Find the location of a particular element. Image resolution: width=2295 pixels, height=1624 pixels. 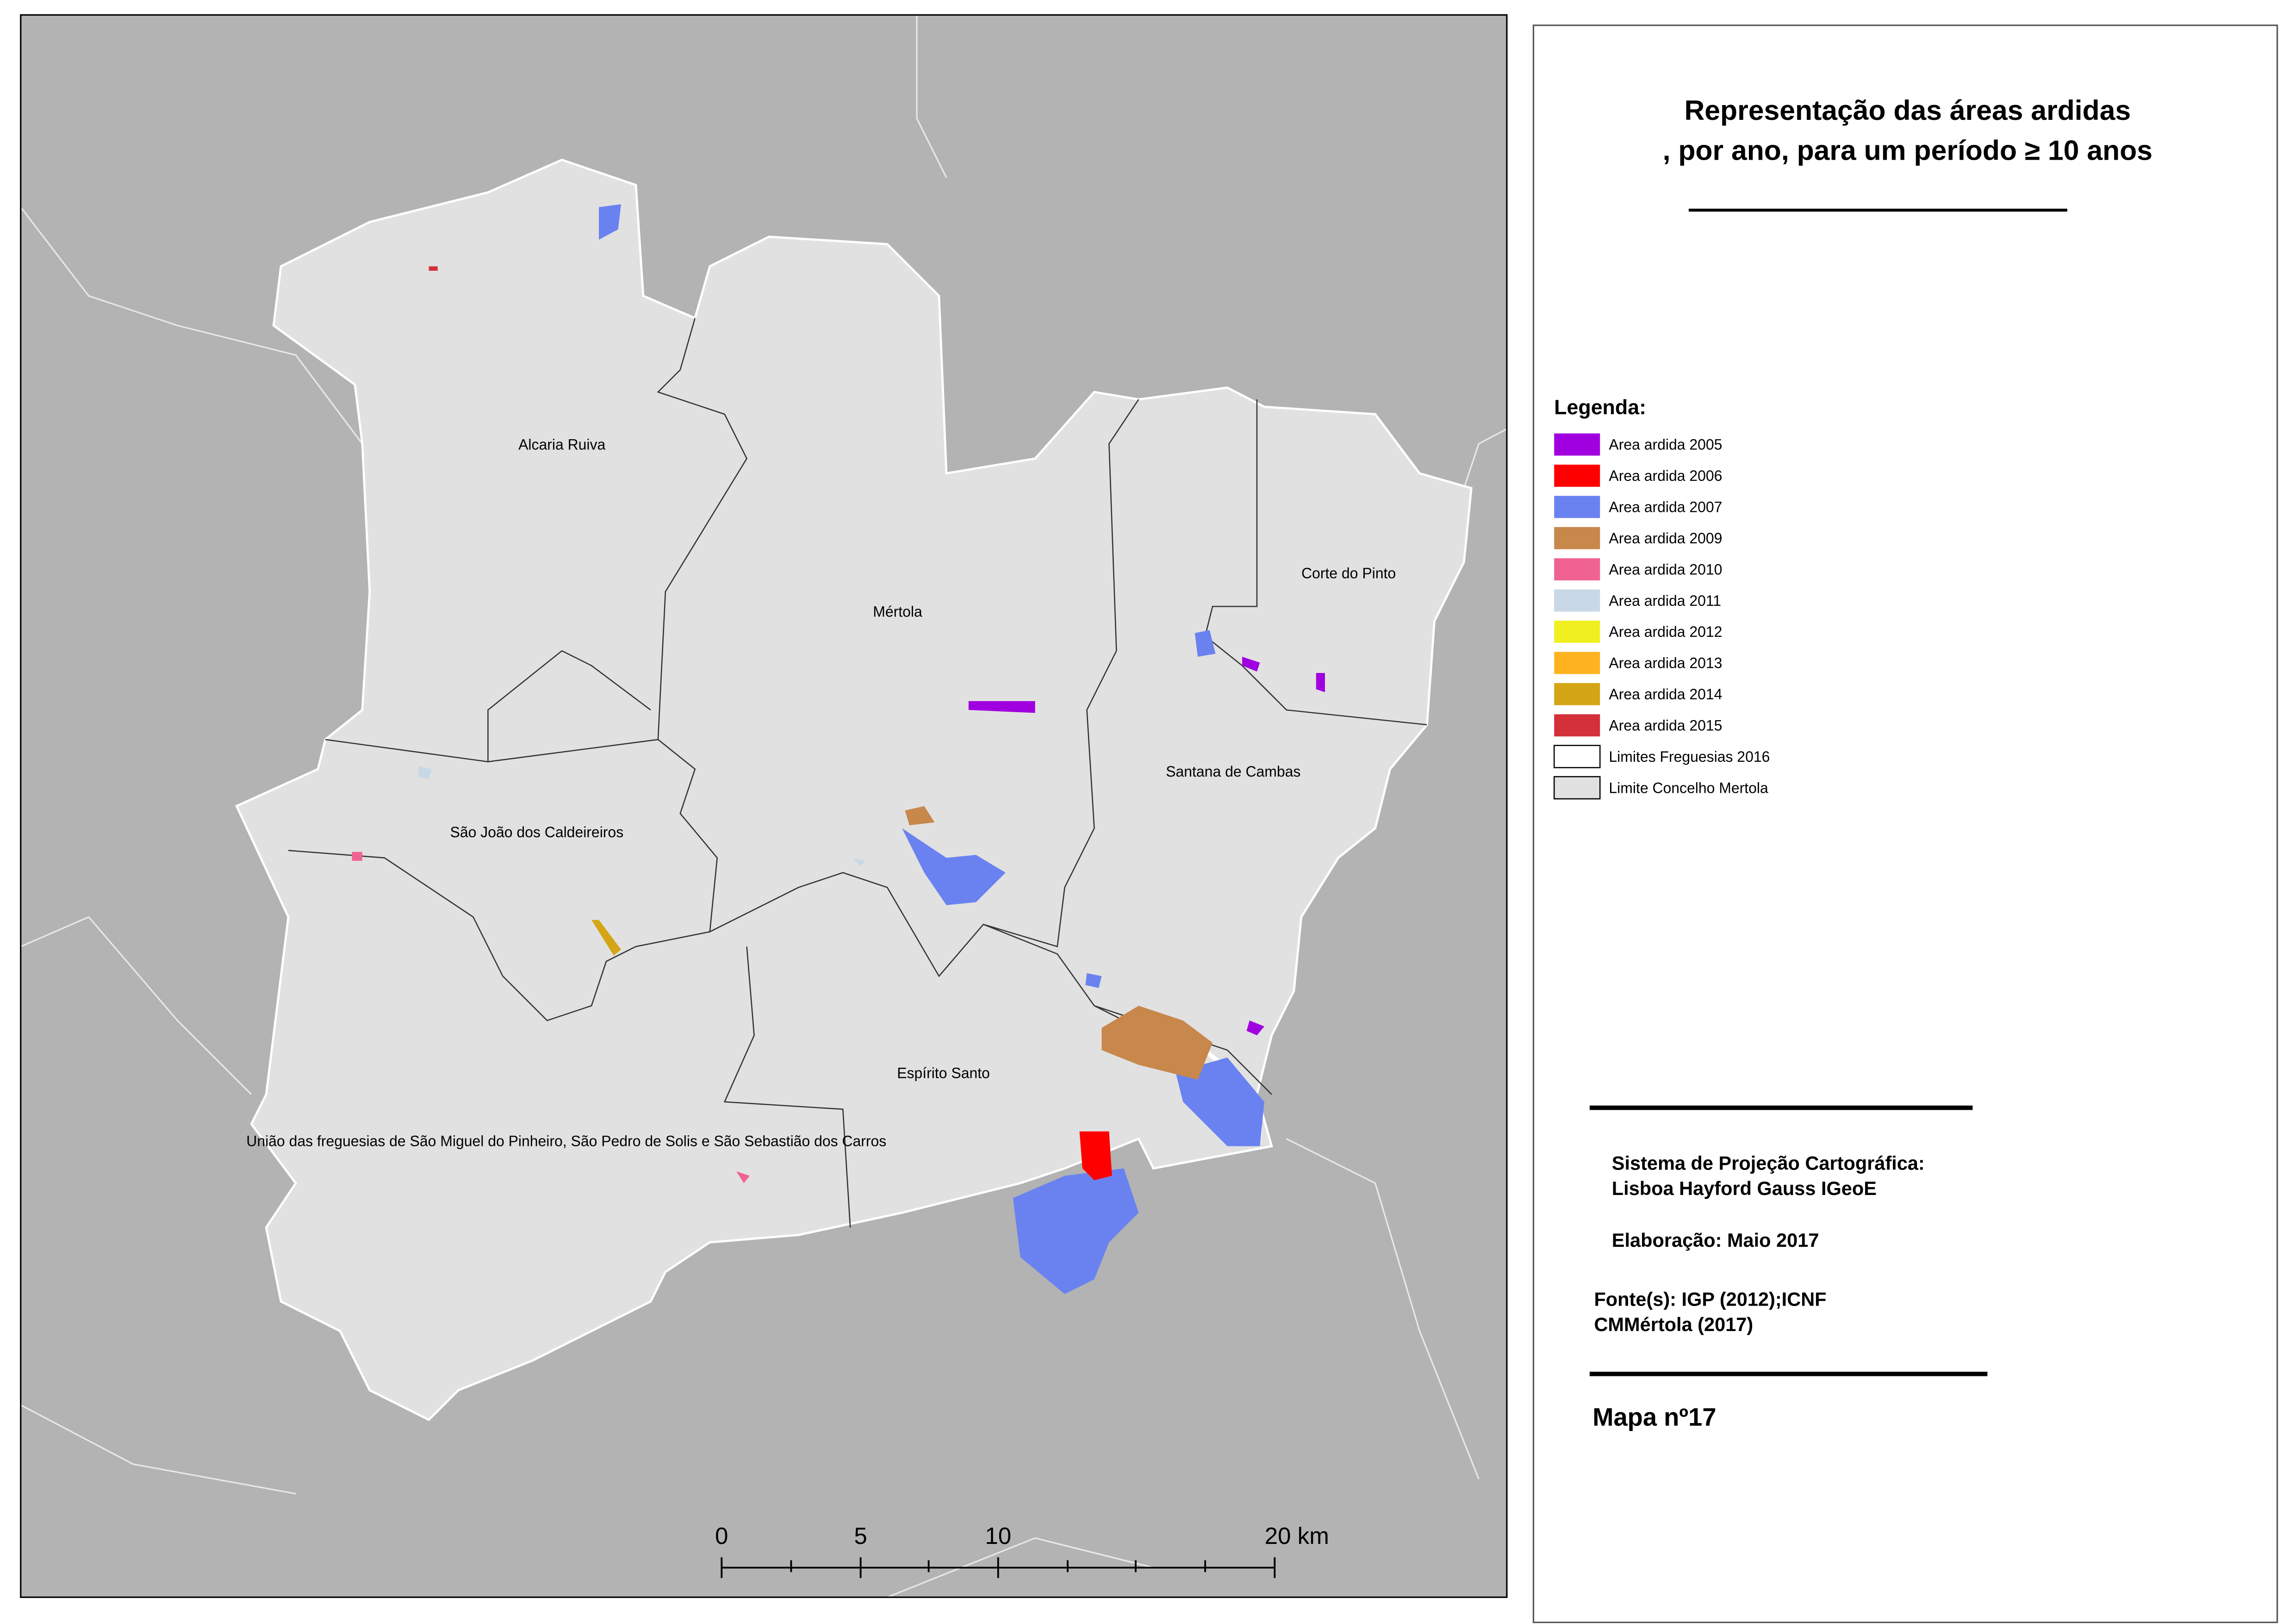

projection: Sistema de Projeção Cartográfica: is located at coordinates (1768, 1163).